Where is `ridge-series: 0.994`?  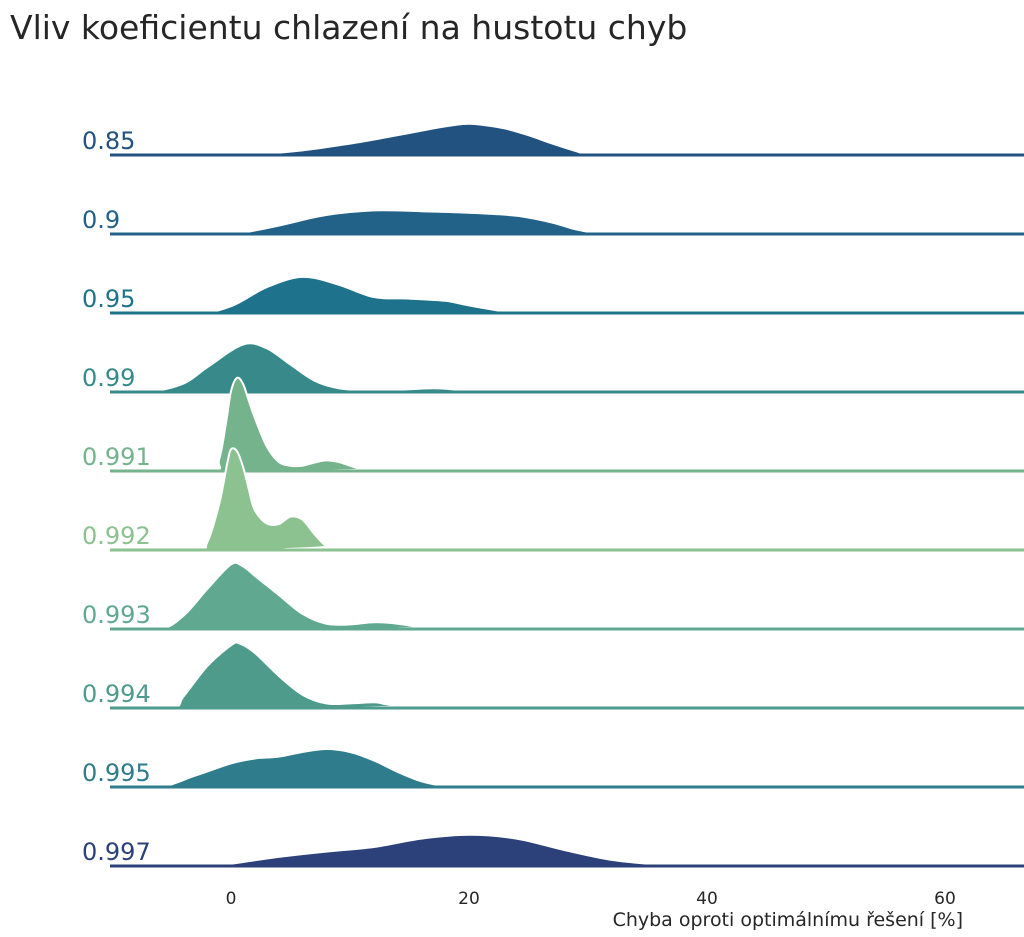
ridge-series: 0.994 is located at coordinates (553, 675).